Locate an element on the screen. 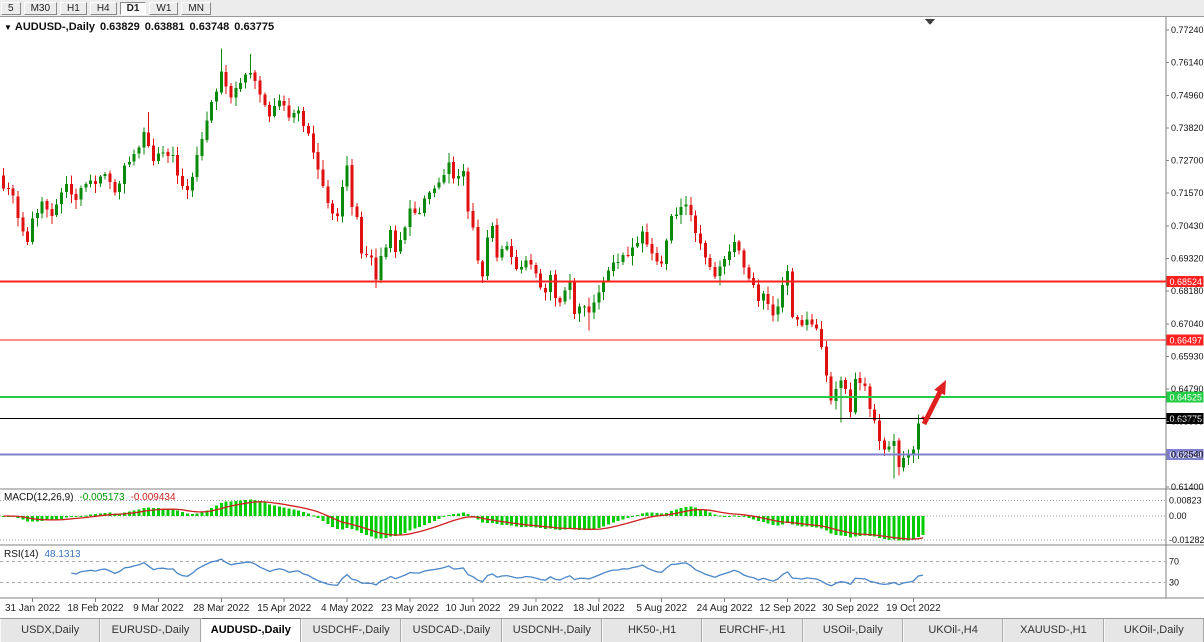  price-badge-label: 0.64525 is located at coordinates (1186, 397).